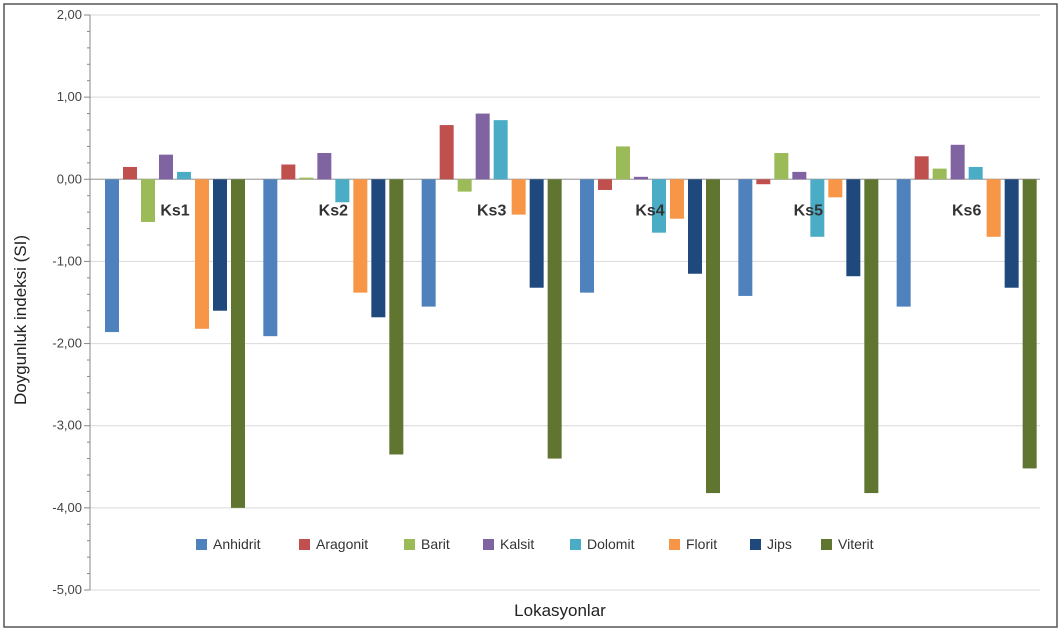  What do you see at coordinates (378, 248) in the screenshot?
I see `bar-jips-ks2` at bounding box center [378, 248].